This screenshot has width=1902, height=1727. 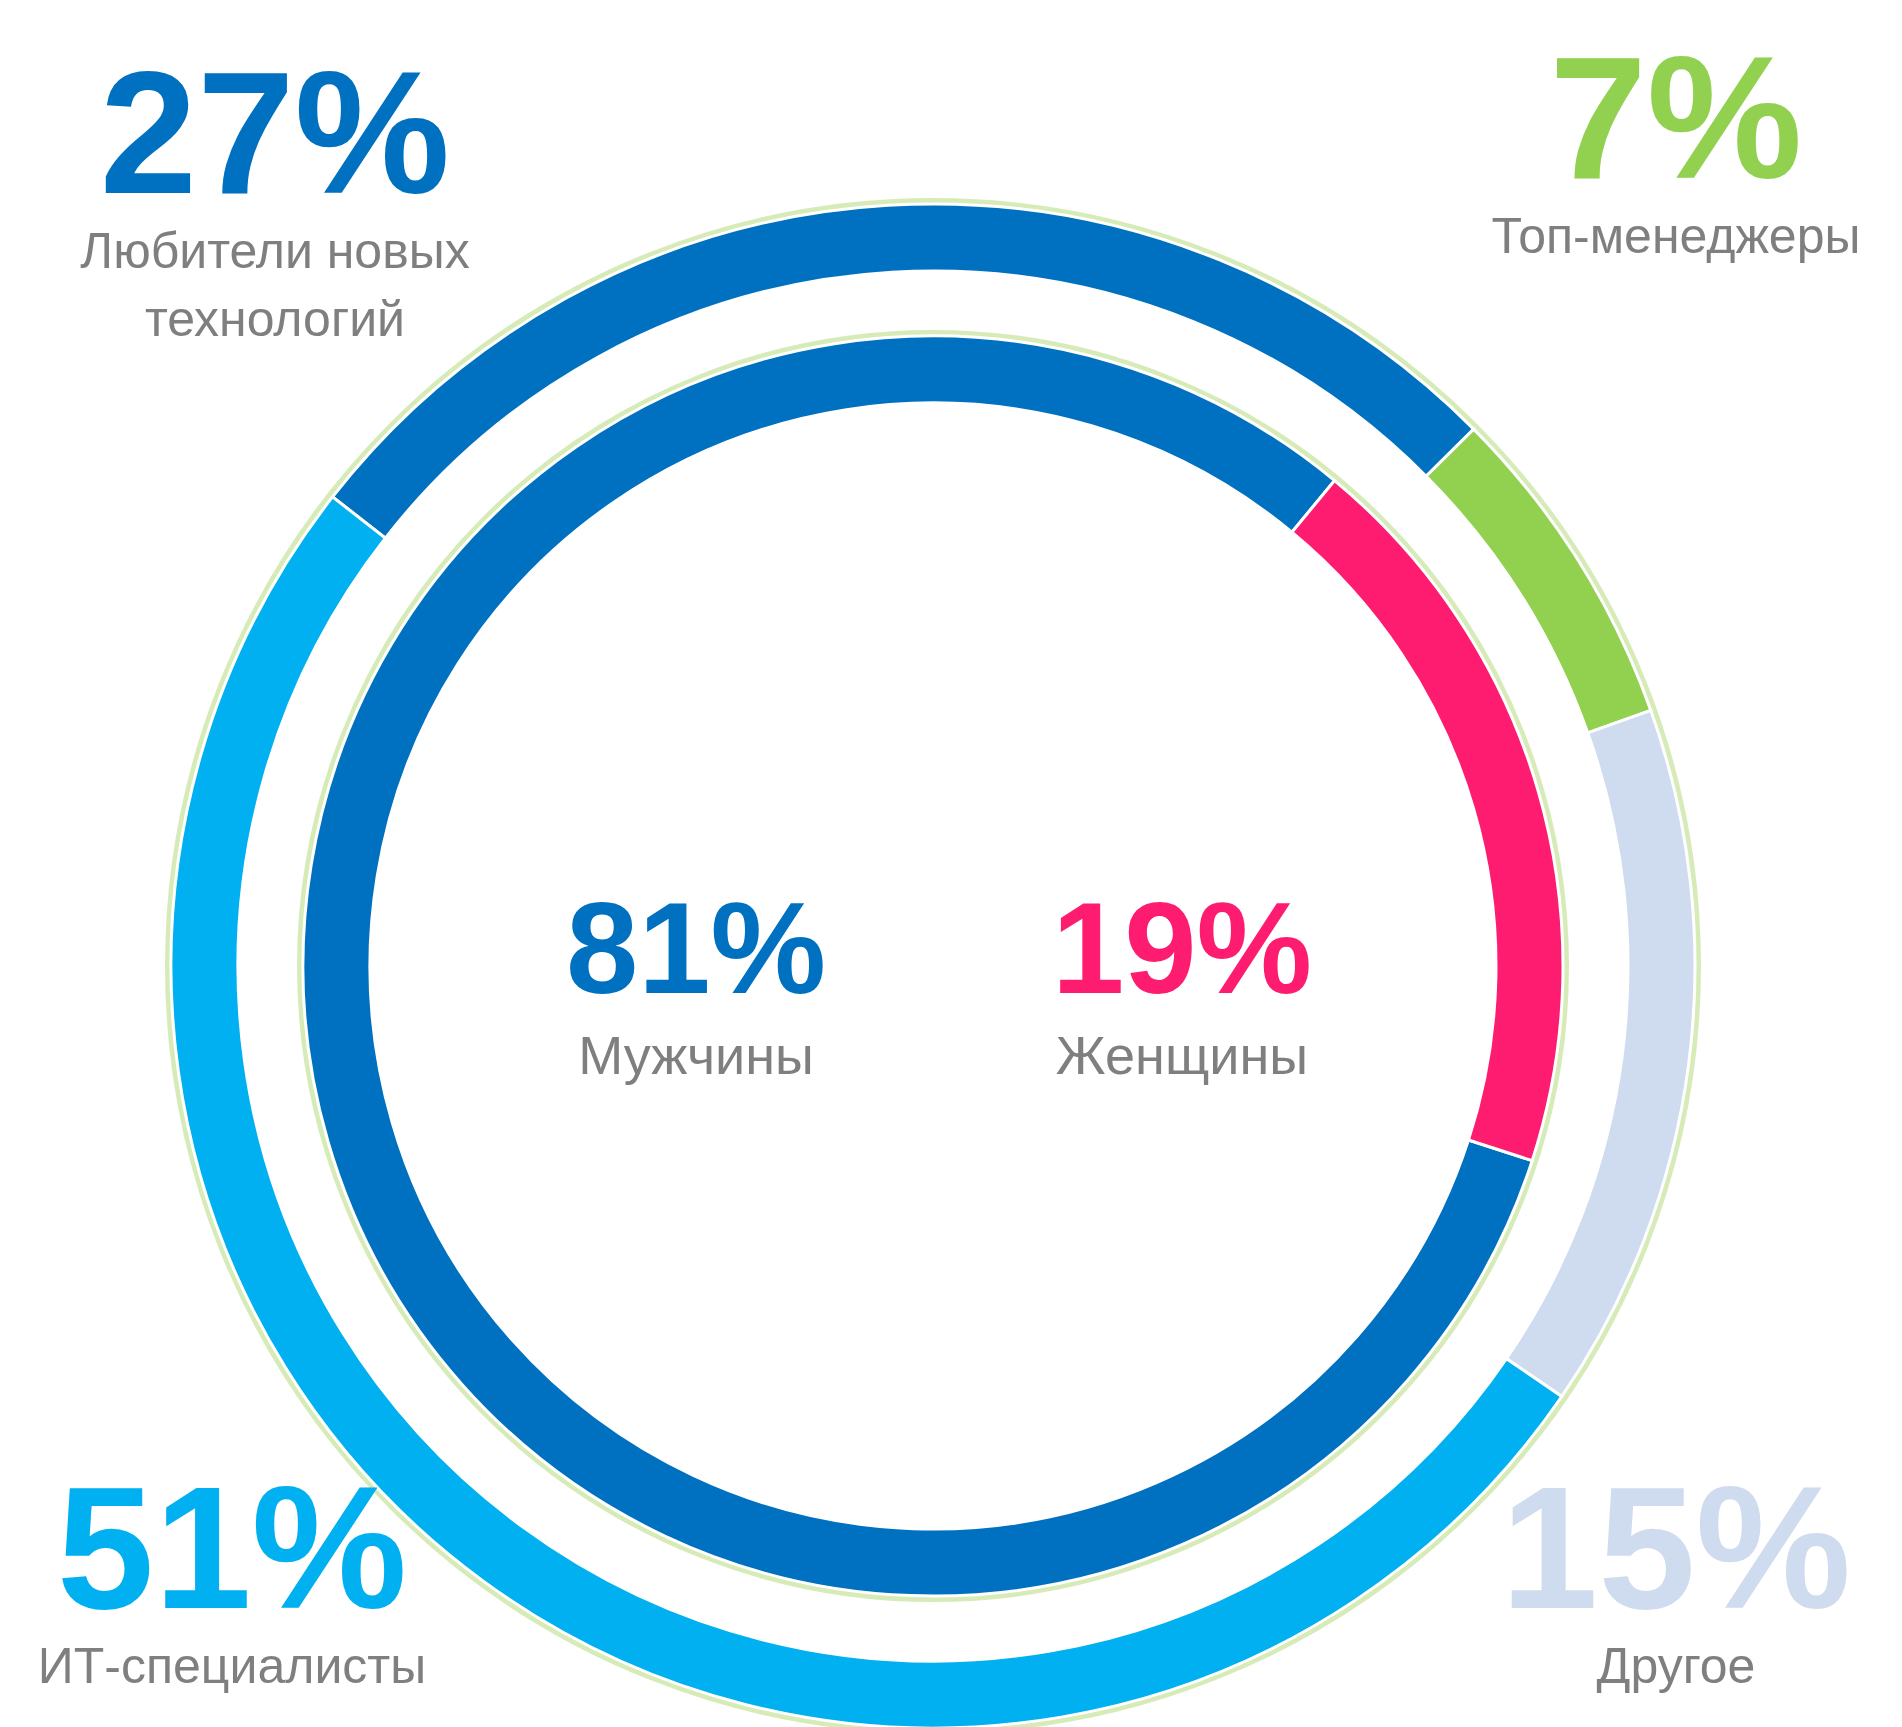 I want to click on slice-label: Мужчины, so click(x=696, y=1055).